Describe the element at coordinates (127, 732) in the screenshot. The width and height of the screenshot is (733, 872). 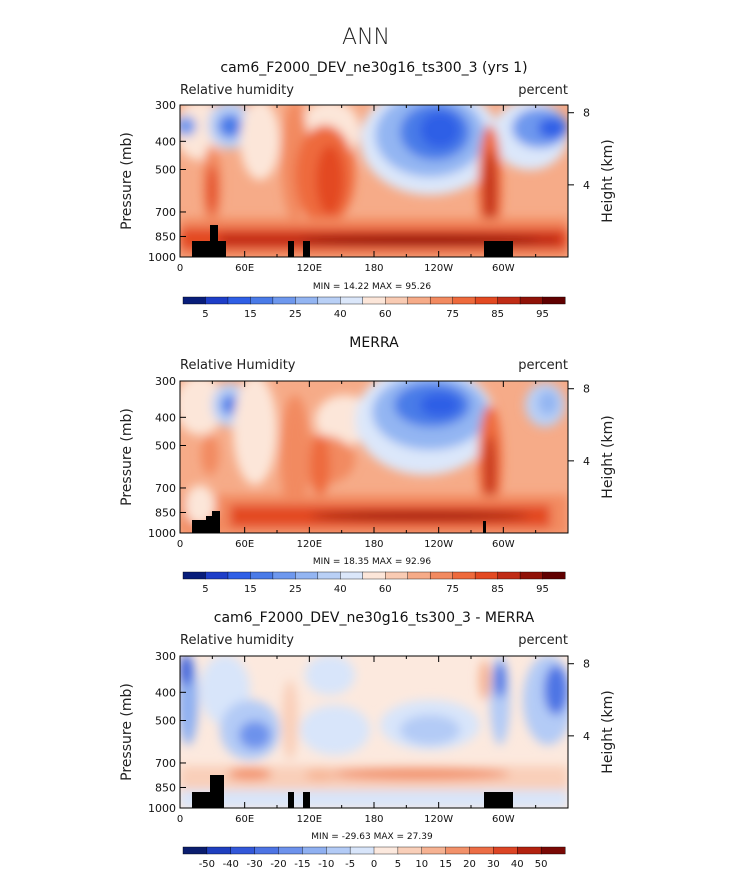
I see `y-axis-label: Pressure (mb)` at that location.